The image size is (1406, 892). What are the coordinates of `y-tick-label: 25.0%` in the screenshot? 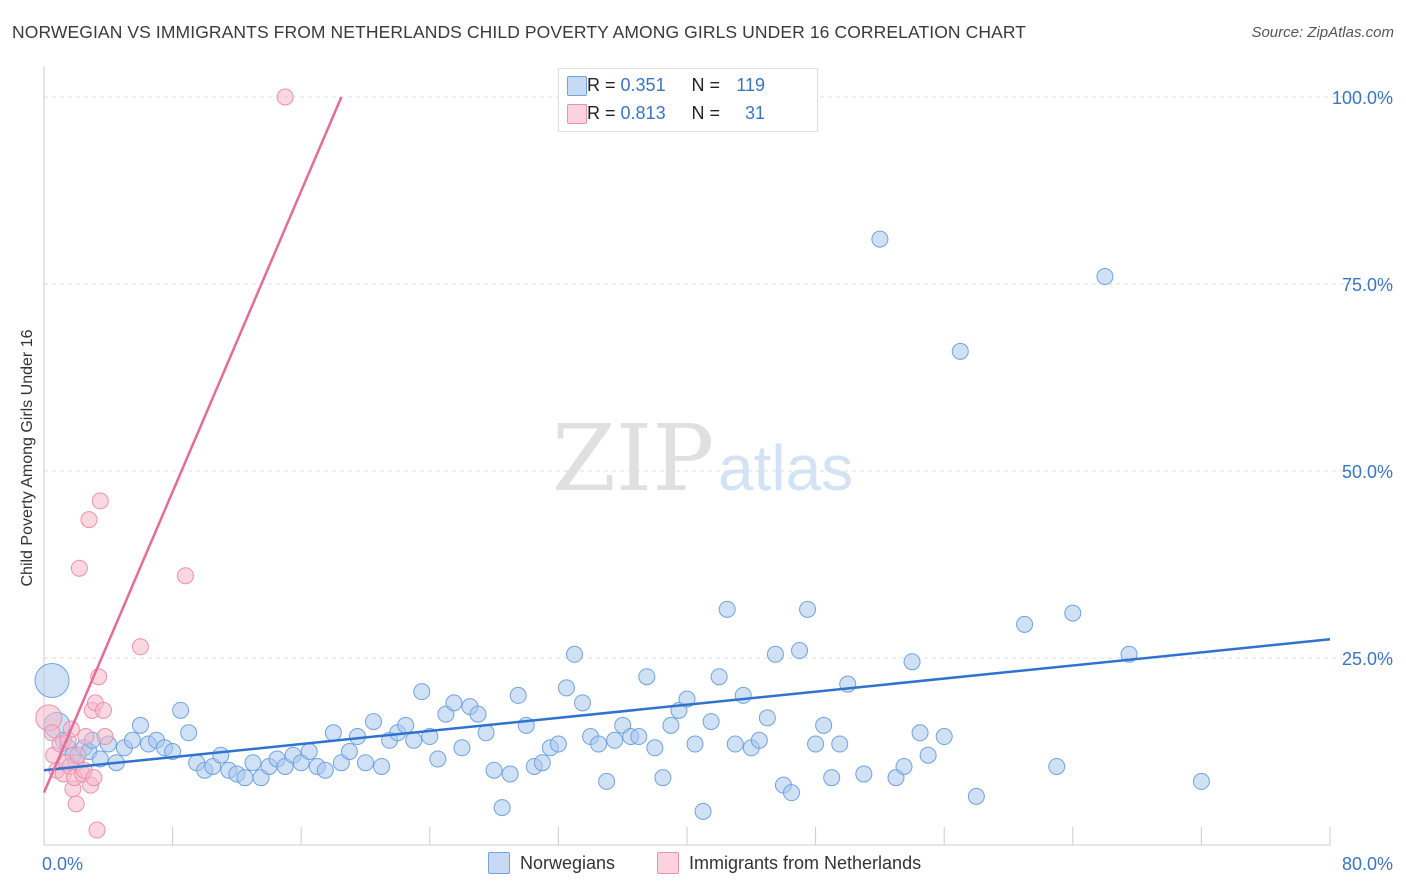 It's located at (1367, 659).